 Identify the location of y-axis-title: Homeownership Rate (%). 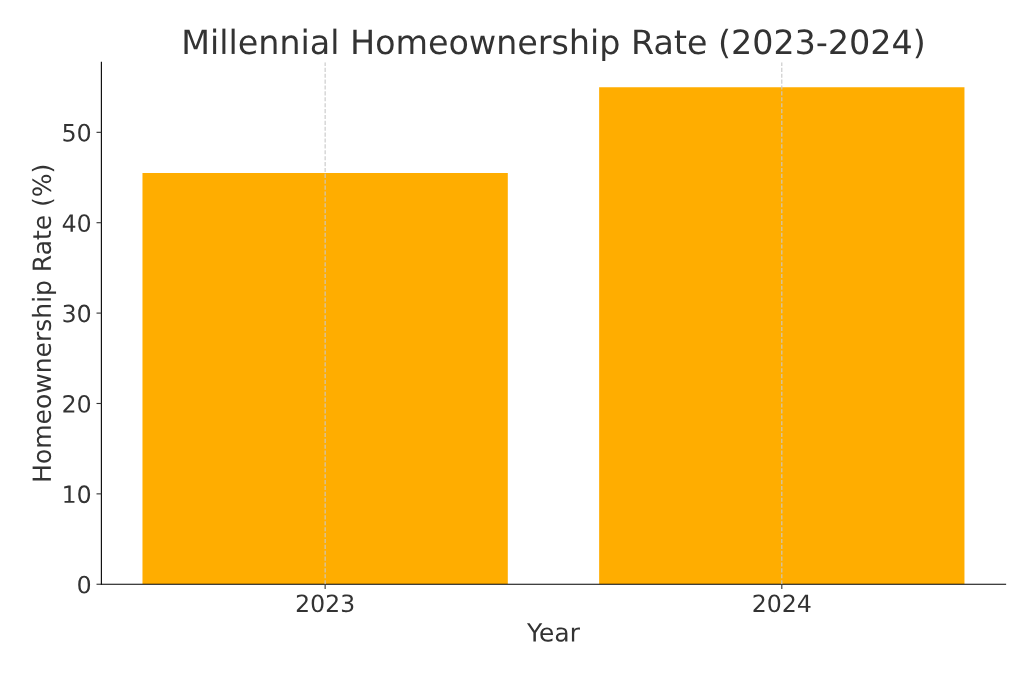
(44, 323).